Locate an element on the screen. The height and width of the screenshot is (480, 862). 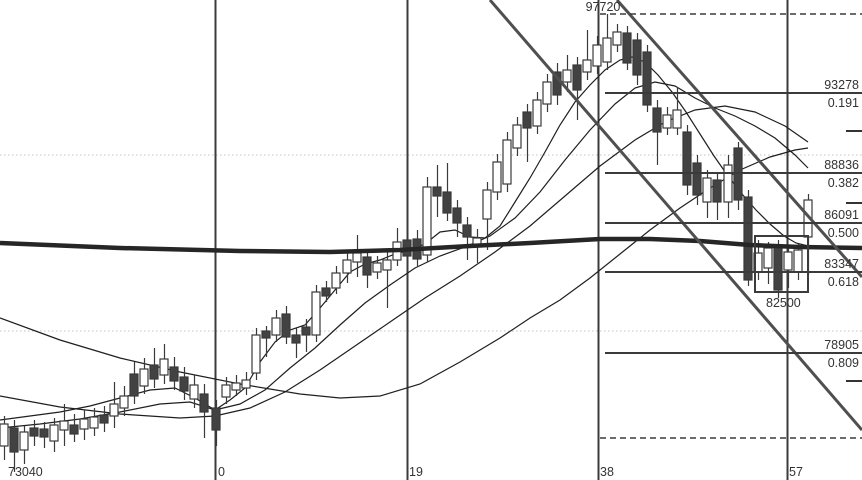
annotation-price-label: 82500 is located at coordinates (783, 303).